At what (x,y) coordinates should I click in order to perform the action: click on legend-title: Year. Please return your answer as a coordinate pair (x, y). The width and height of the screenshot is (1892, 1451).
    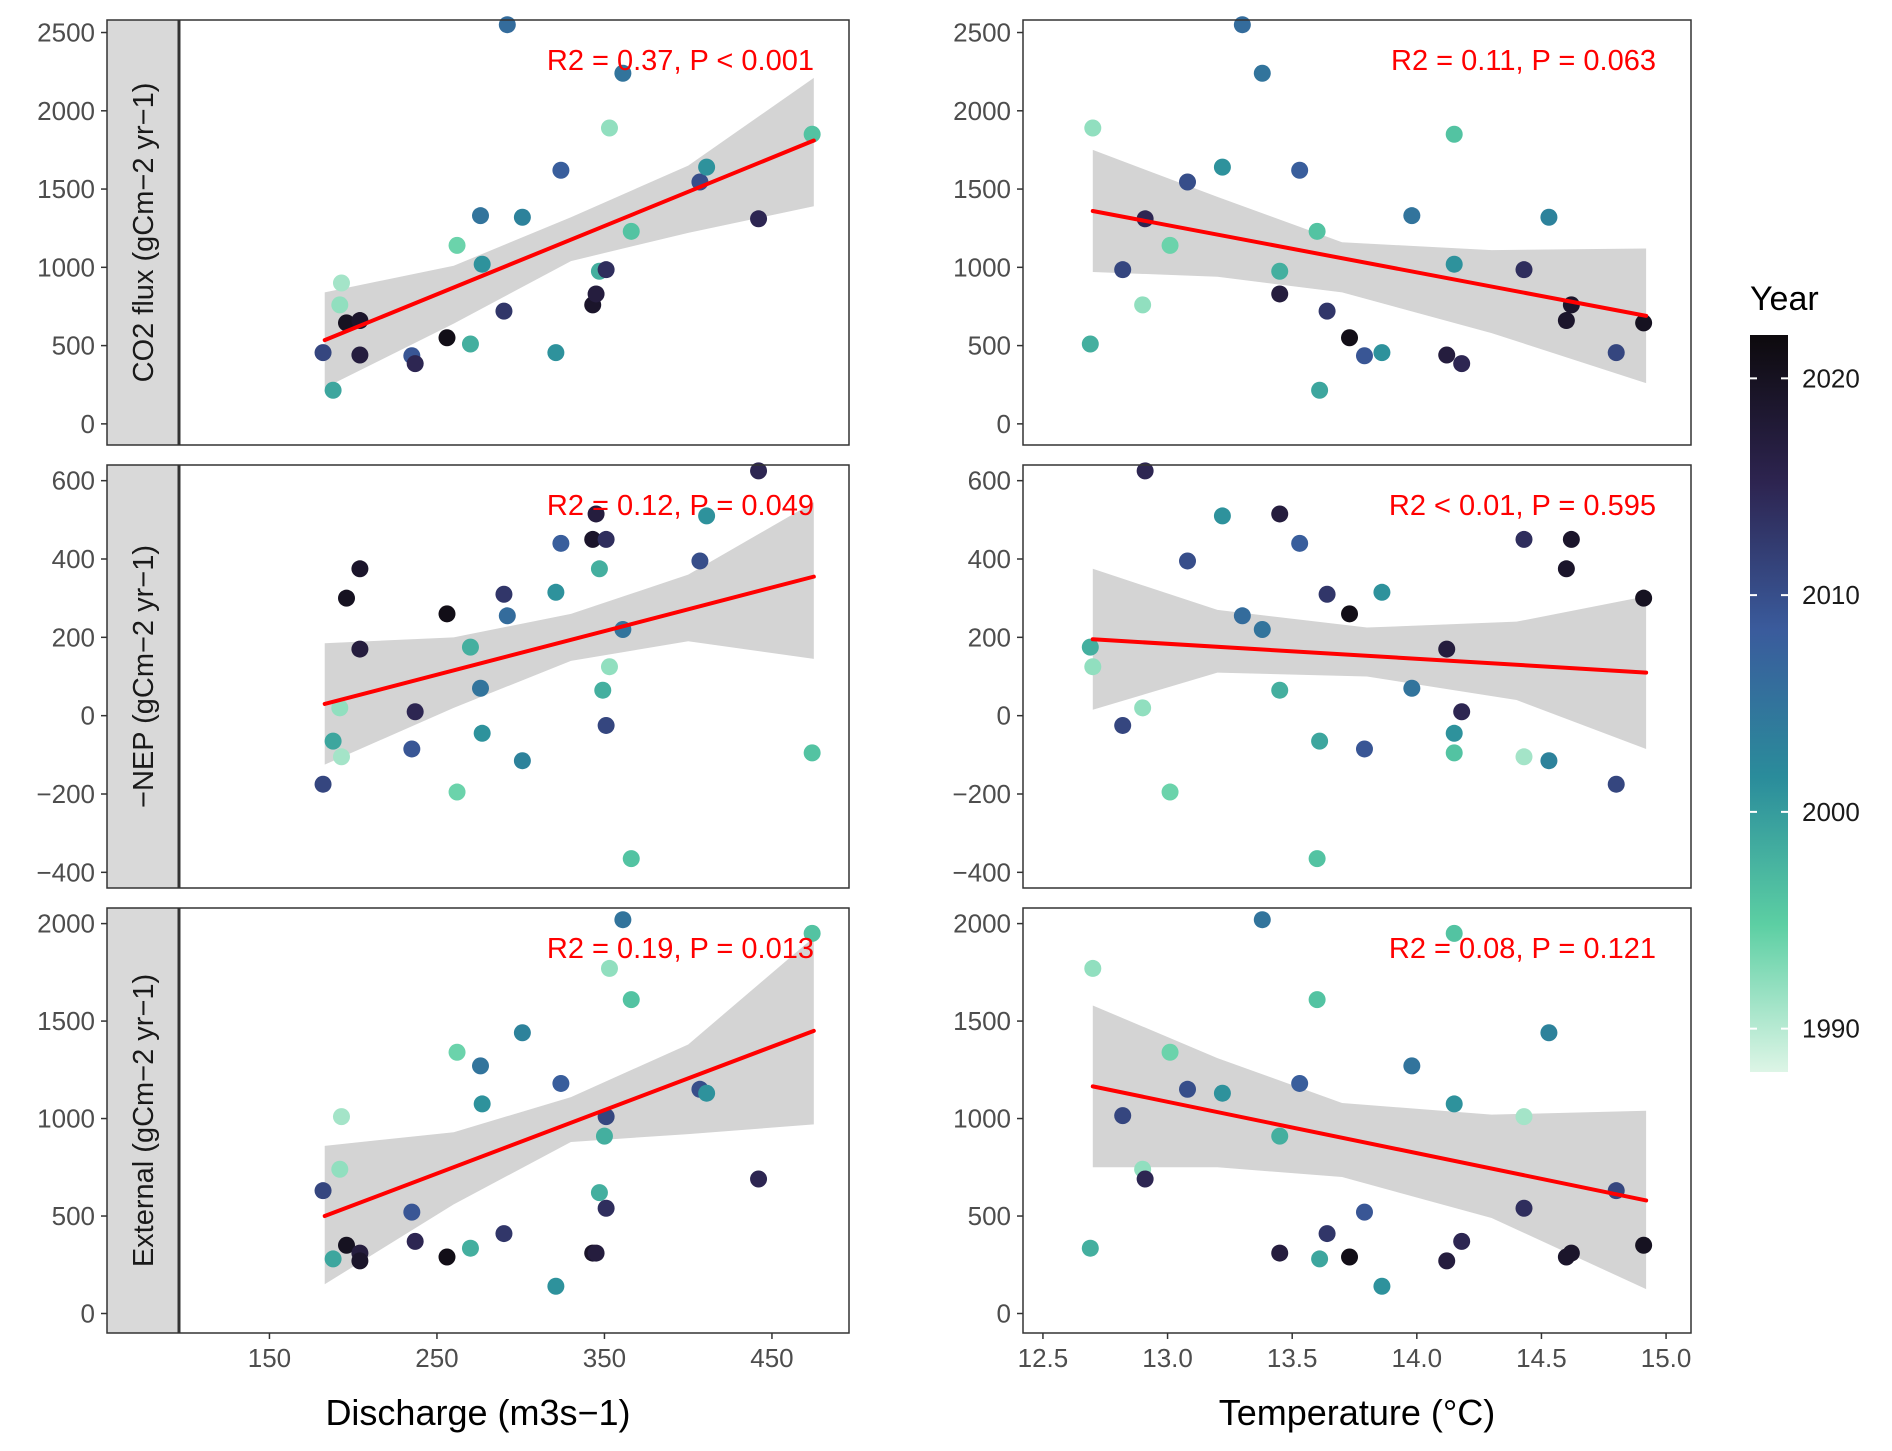
    Looking at the image, I should click on (1784, 299).